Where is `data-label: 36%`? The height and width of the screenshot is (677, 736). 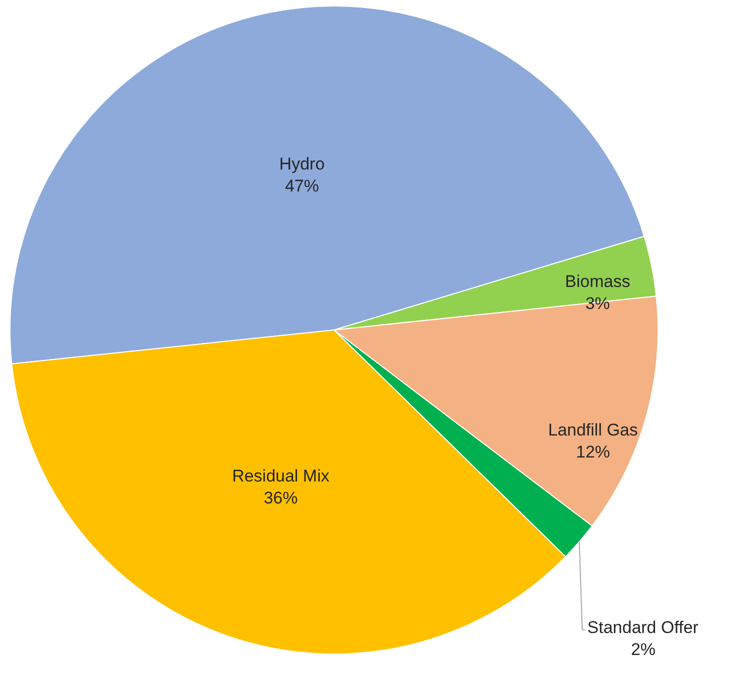 data-label: 36% is located at coordinates (281, 498).